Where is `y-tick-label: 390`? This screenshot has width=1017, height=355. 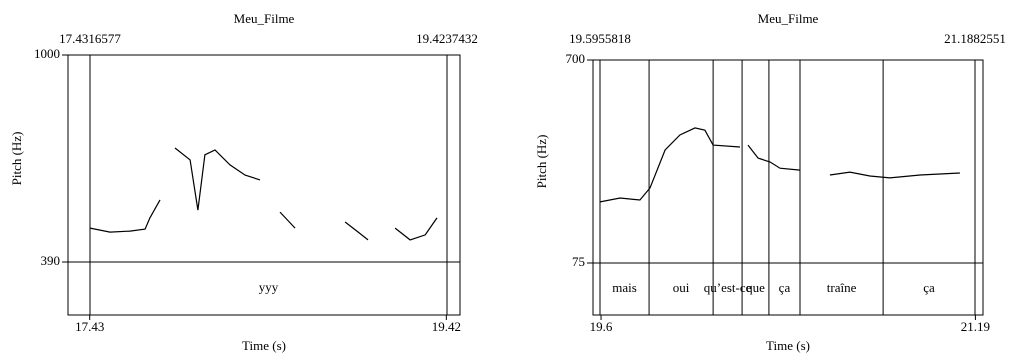
y-tick-label: 390 is located at coordinates (51, 260).